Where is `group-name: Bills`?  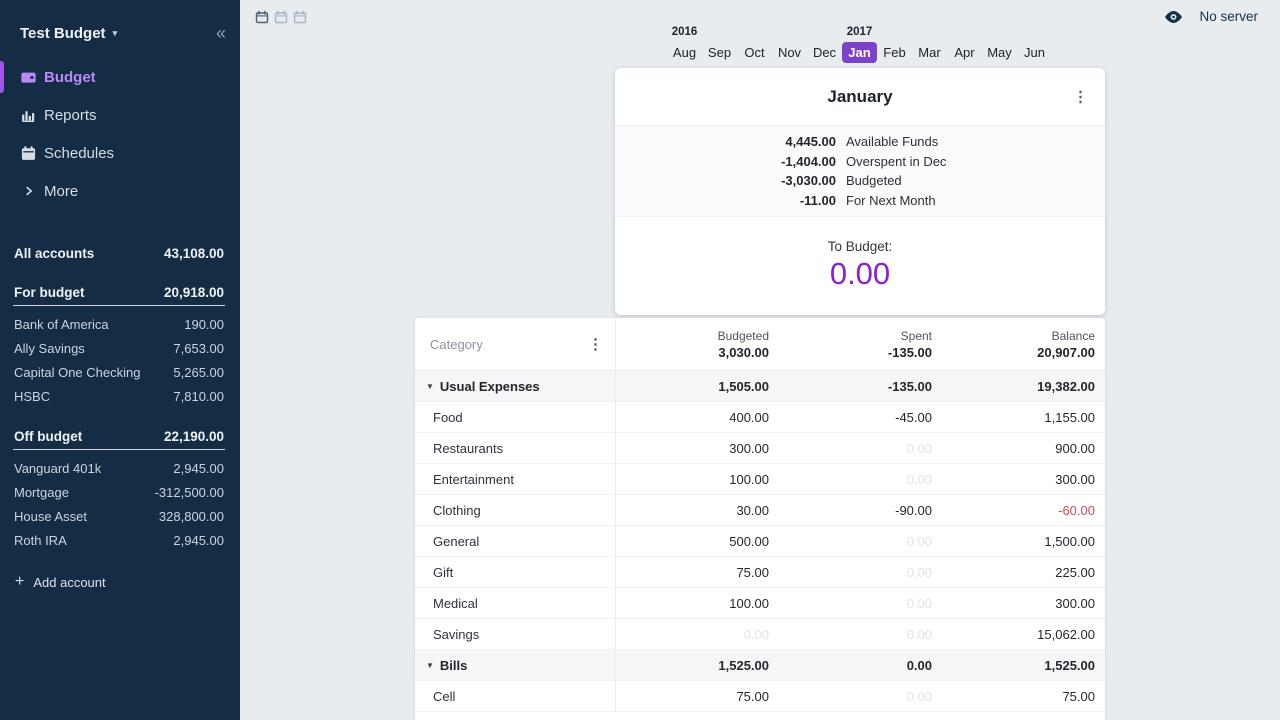
group-name: Bills is located at coordinates (453, 665).